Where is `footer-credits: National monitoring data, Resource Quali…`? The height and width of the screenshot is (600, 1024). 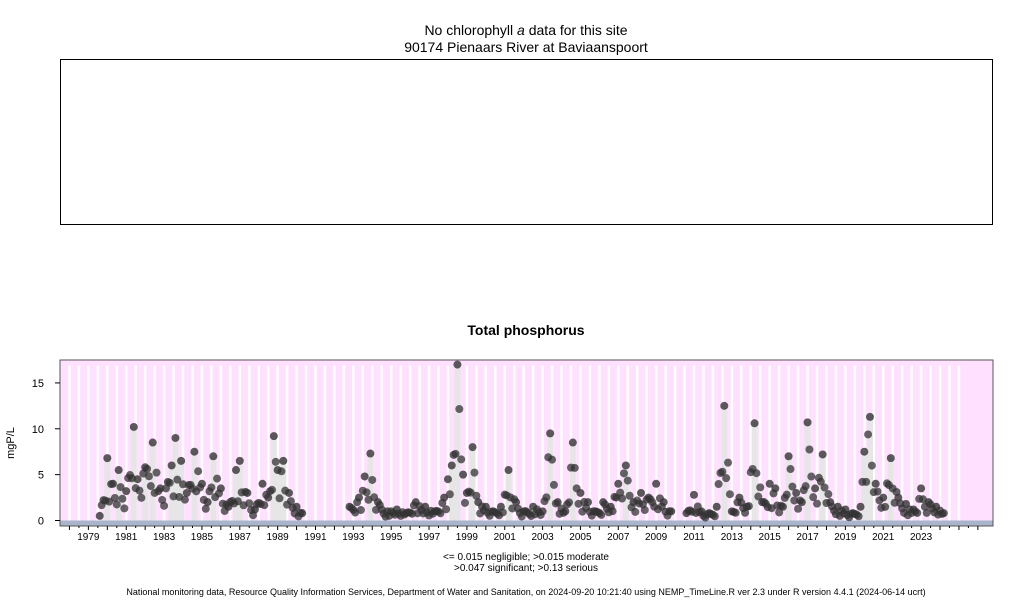
footer-credits: National monitoring data, Resource Quali… is located at coordinates (526, 592).